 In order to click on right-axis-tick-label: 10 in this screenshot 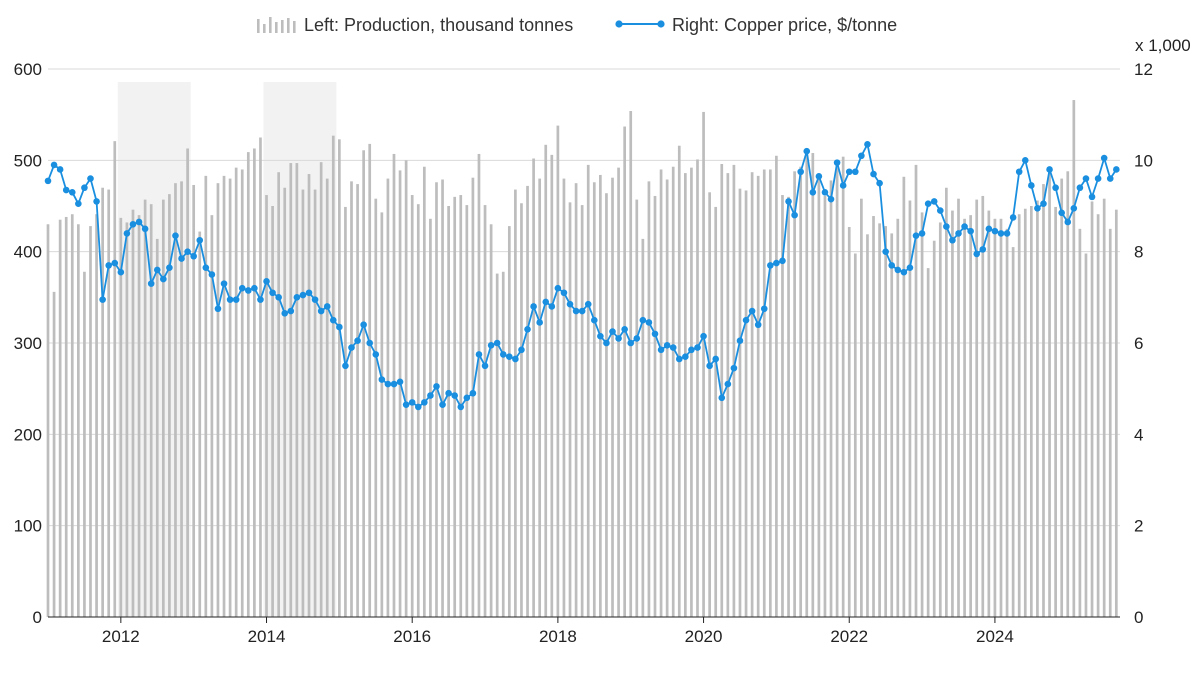, I will do `click(1143, 160)`.